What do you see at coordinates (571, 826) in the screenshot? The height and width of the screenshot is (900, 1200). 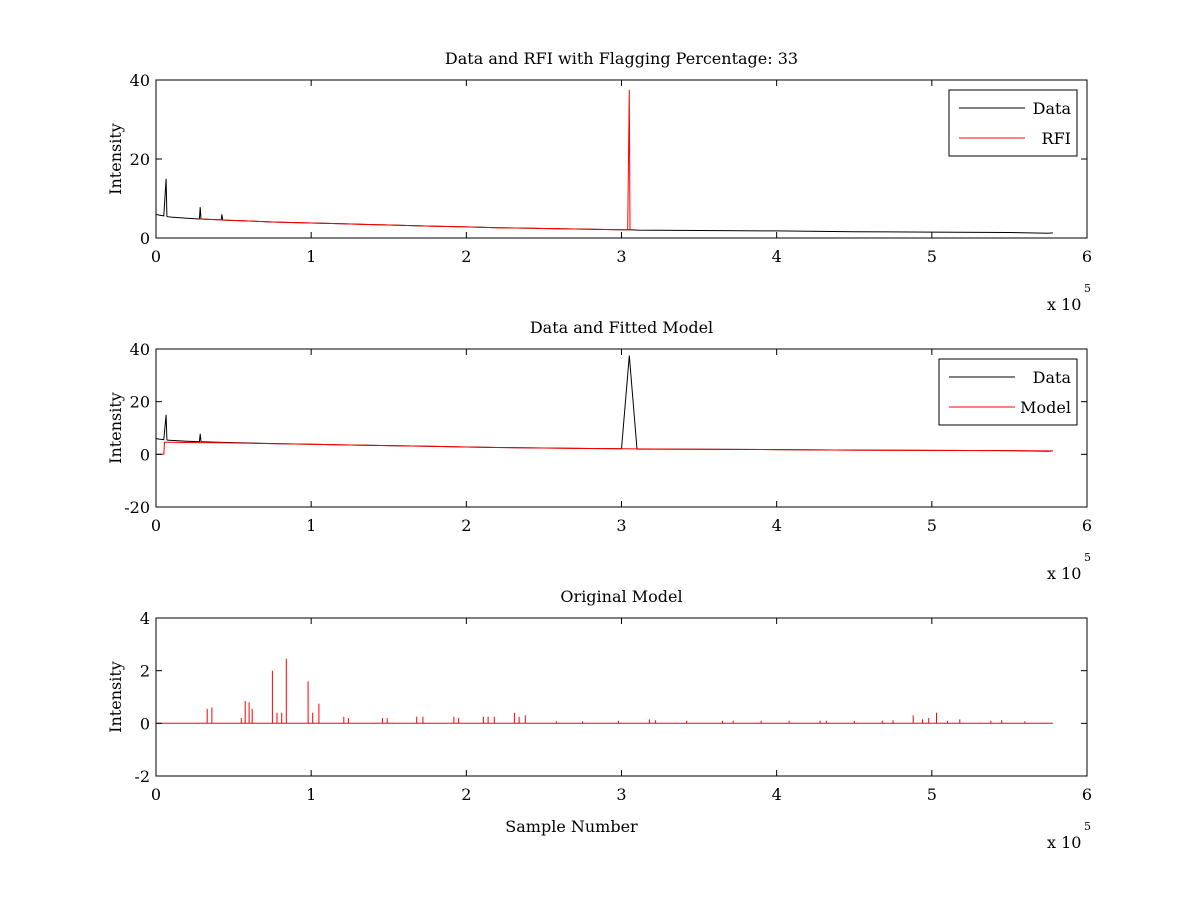 I see `x-axis-label: Sample Number` at bounding box center [571, 826].